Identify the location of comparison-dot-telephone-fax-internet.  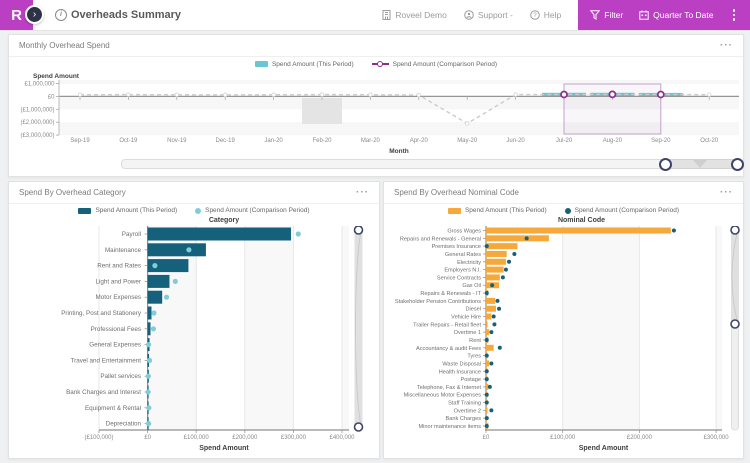
(489, 386).